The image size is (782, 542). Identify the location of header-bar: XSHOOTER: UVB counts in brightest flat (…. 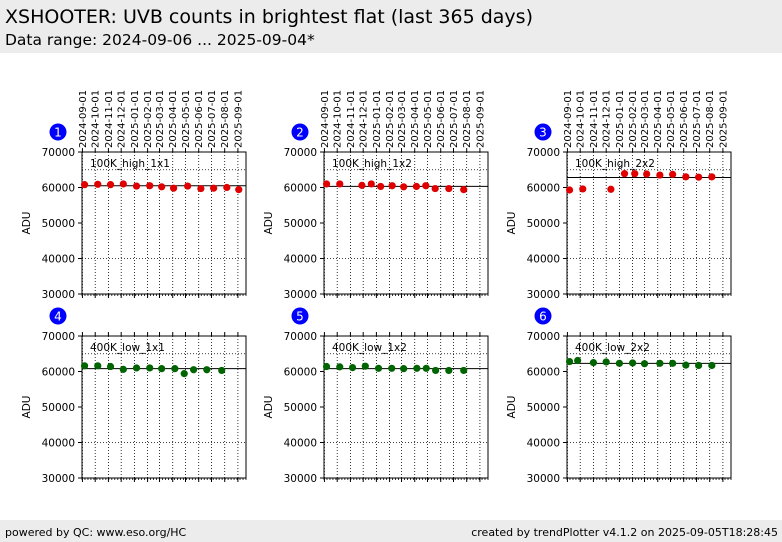
(391, 26).